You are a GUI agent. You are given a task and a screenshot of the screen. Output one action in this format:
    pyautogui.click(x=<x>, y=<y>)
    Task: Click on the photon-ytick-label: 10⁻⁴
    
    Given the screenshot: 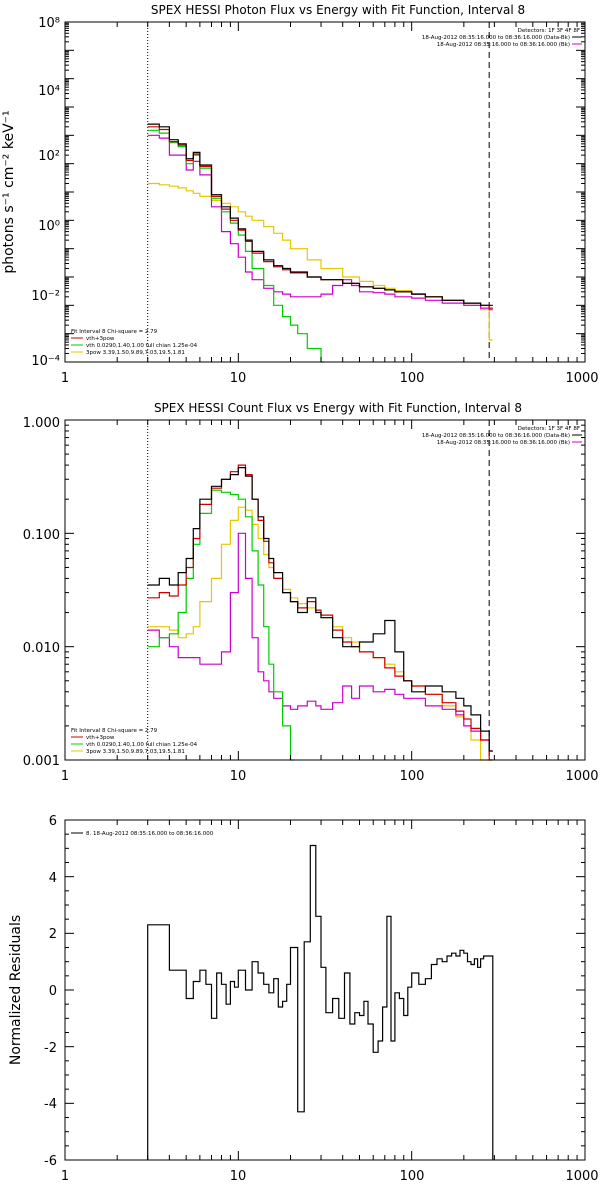 What is the action you would take?
    pyautogui.click(x=45, y=361)
    